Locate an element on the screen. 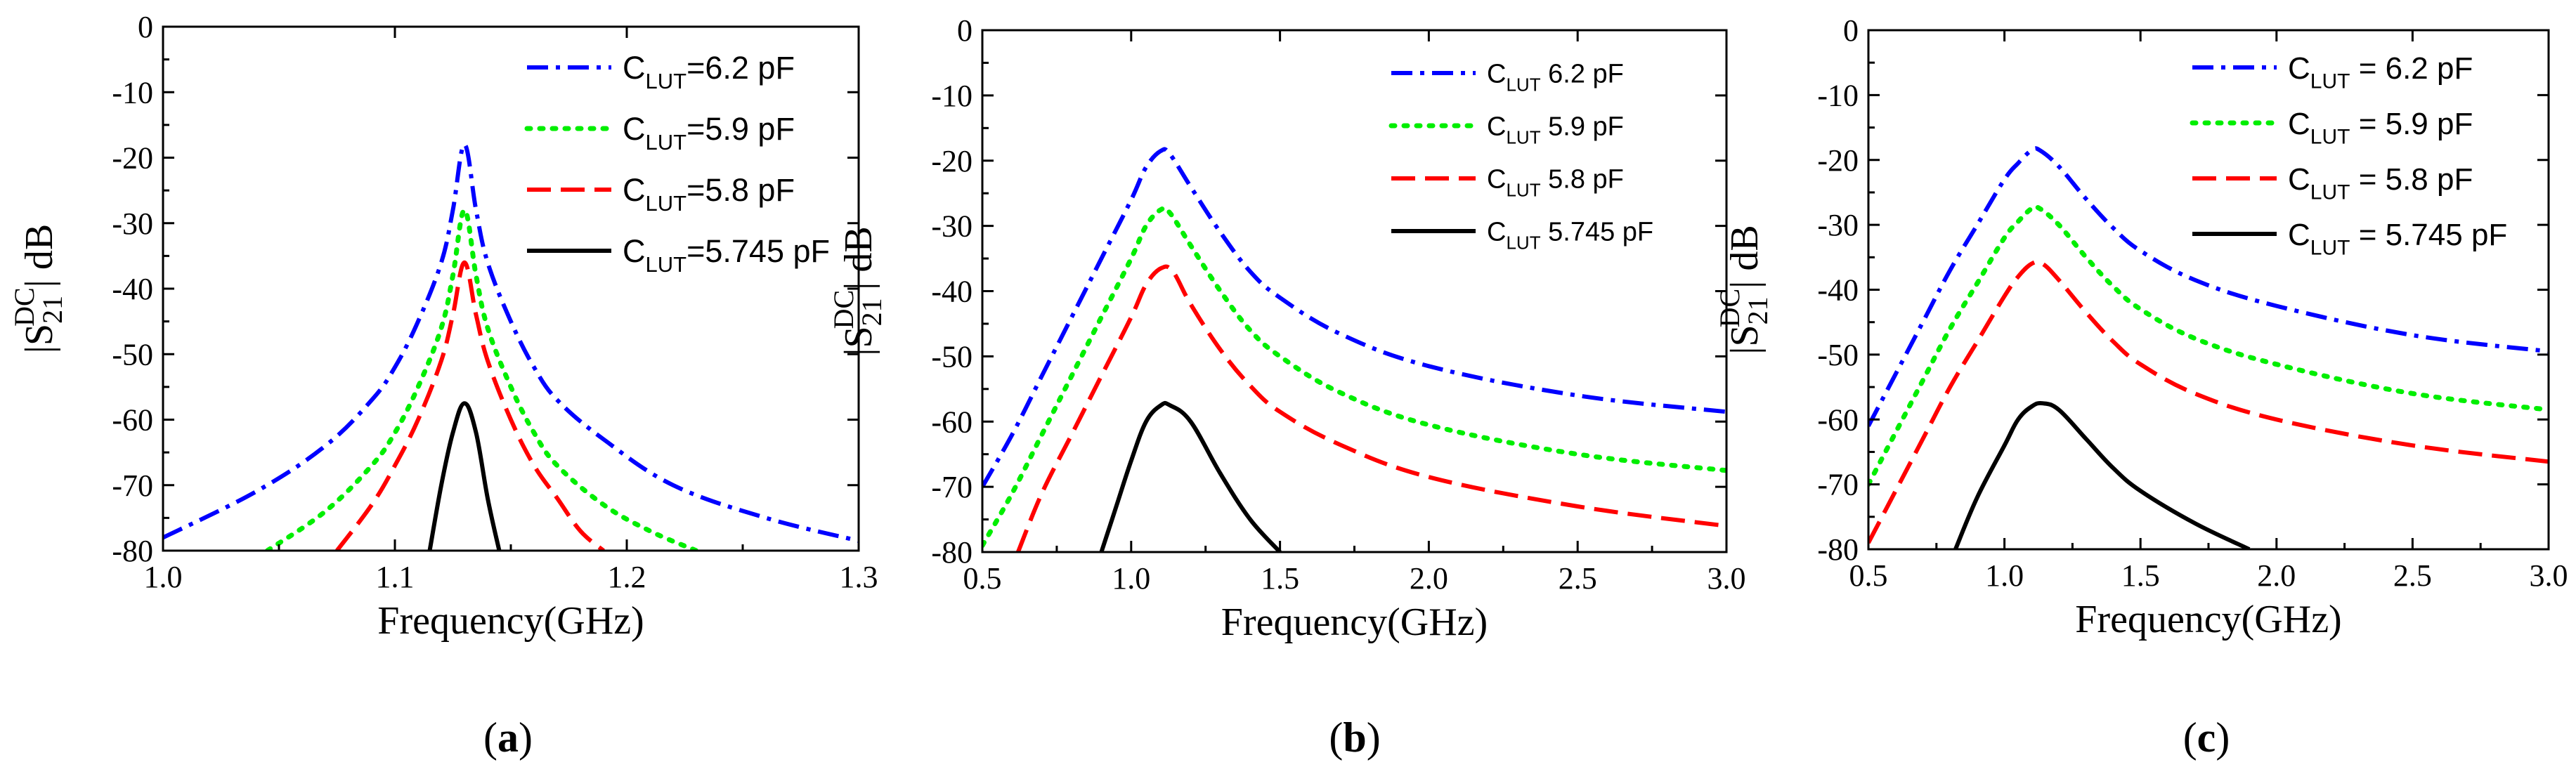  legend-label: CLUT 6.2 pF is located at coordinates (1555, 78).